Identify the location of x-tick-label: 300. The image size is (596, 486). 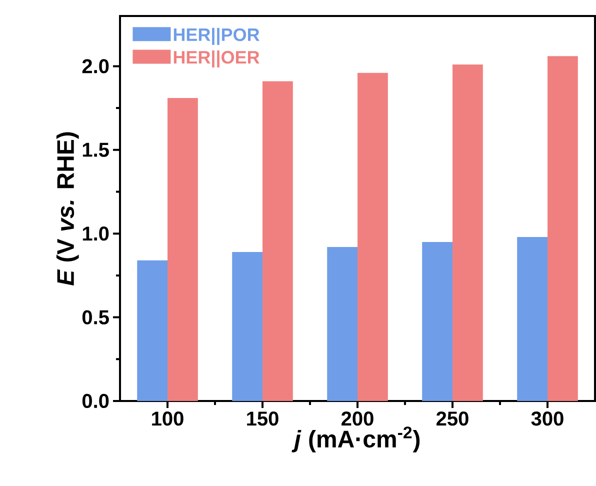
(547, 419).